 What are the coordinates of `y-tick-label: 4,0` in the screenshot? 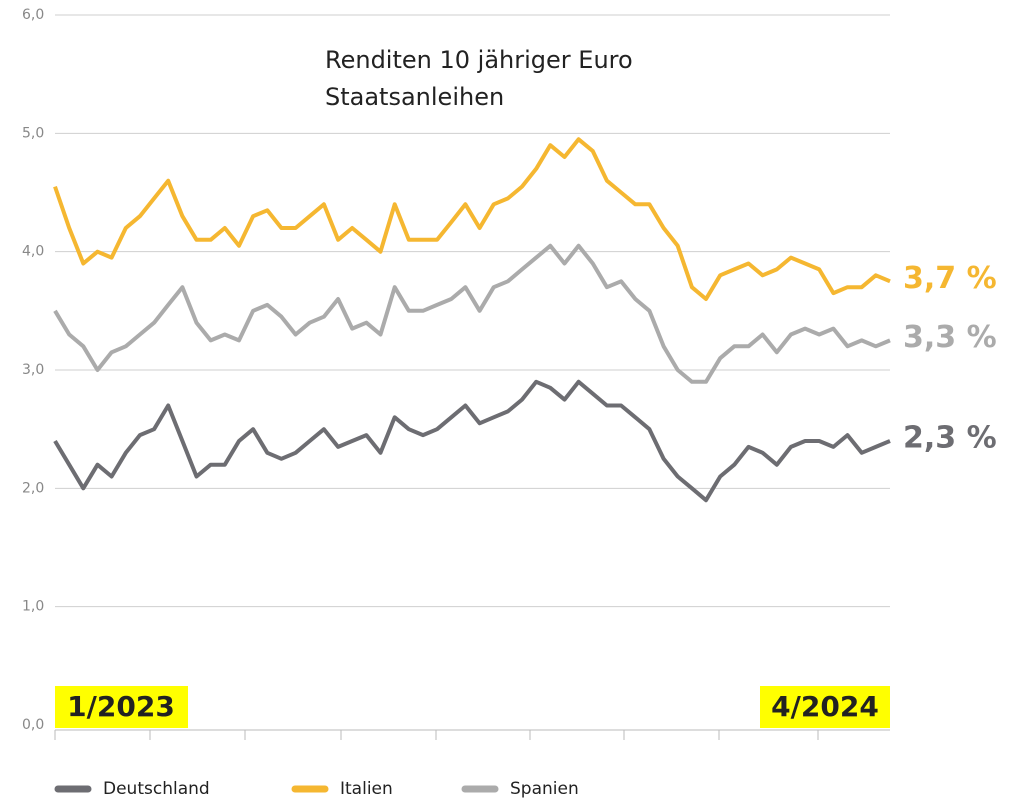 It's located at (33, 252).